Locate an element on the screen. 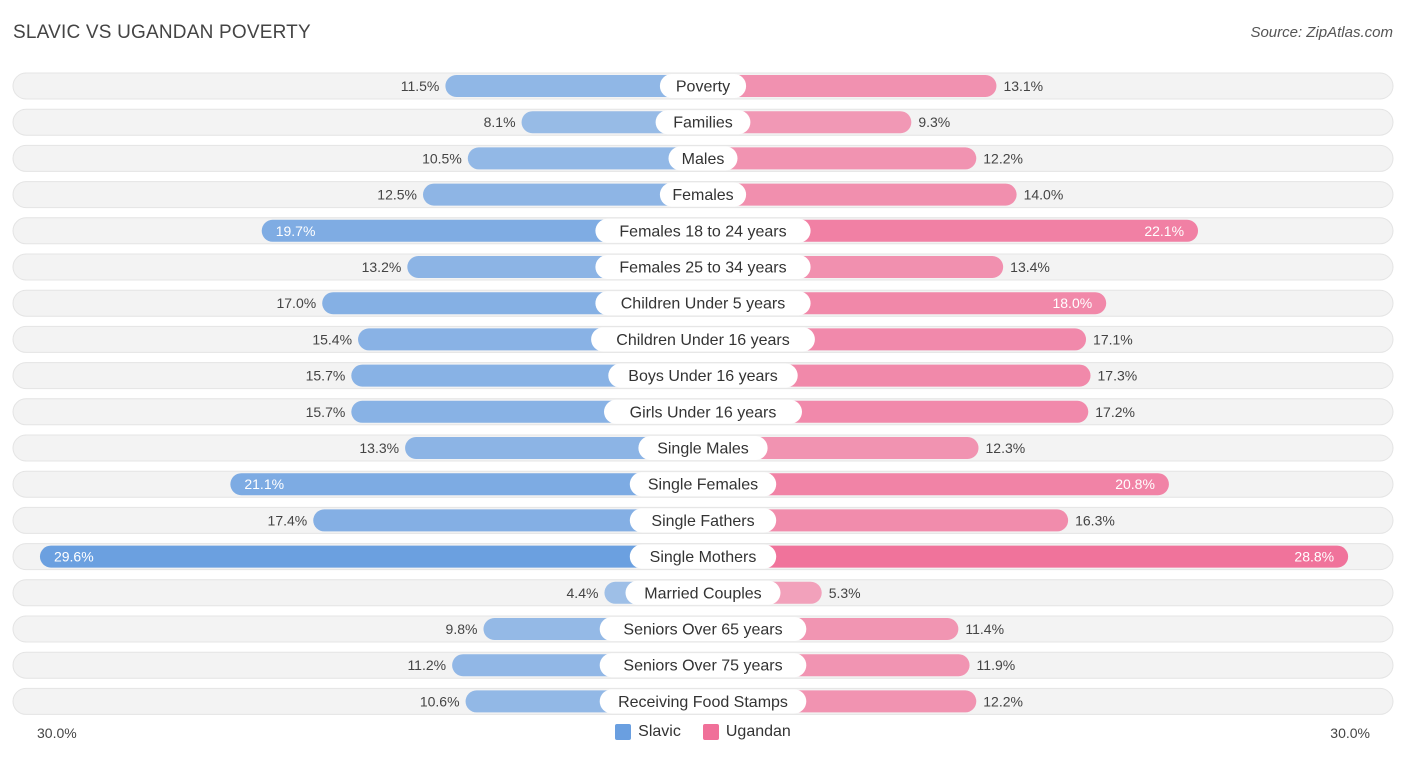  category-pill-poverty is located at coordinates (703, 86).